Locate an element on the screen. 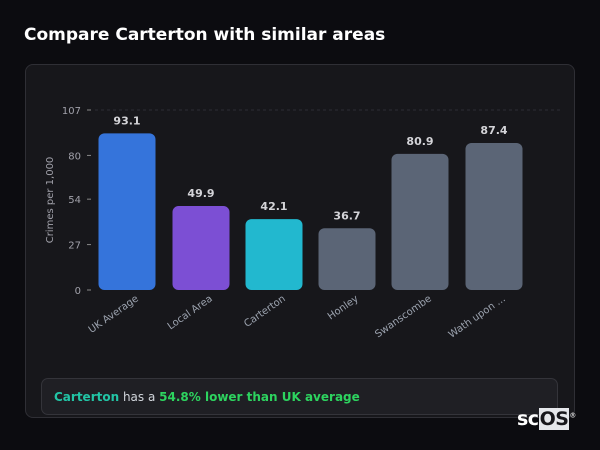  summary-text: has a is located at coordinates (139, 397).